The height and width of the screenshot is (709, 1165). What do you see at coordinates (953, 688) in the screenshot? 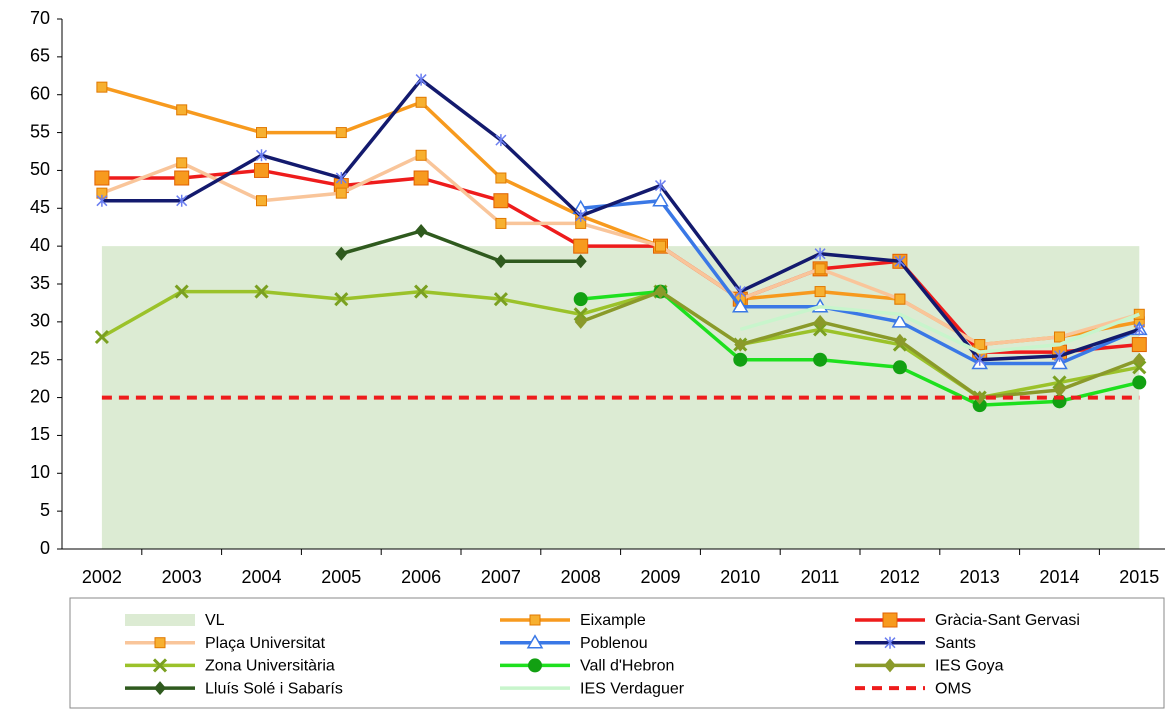
I see `legend-label: OMS` at bounding box center [953, 688].